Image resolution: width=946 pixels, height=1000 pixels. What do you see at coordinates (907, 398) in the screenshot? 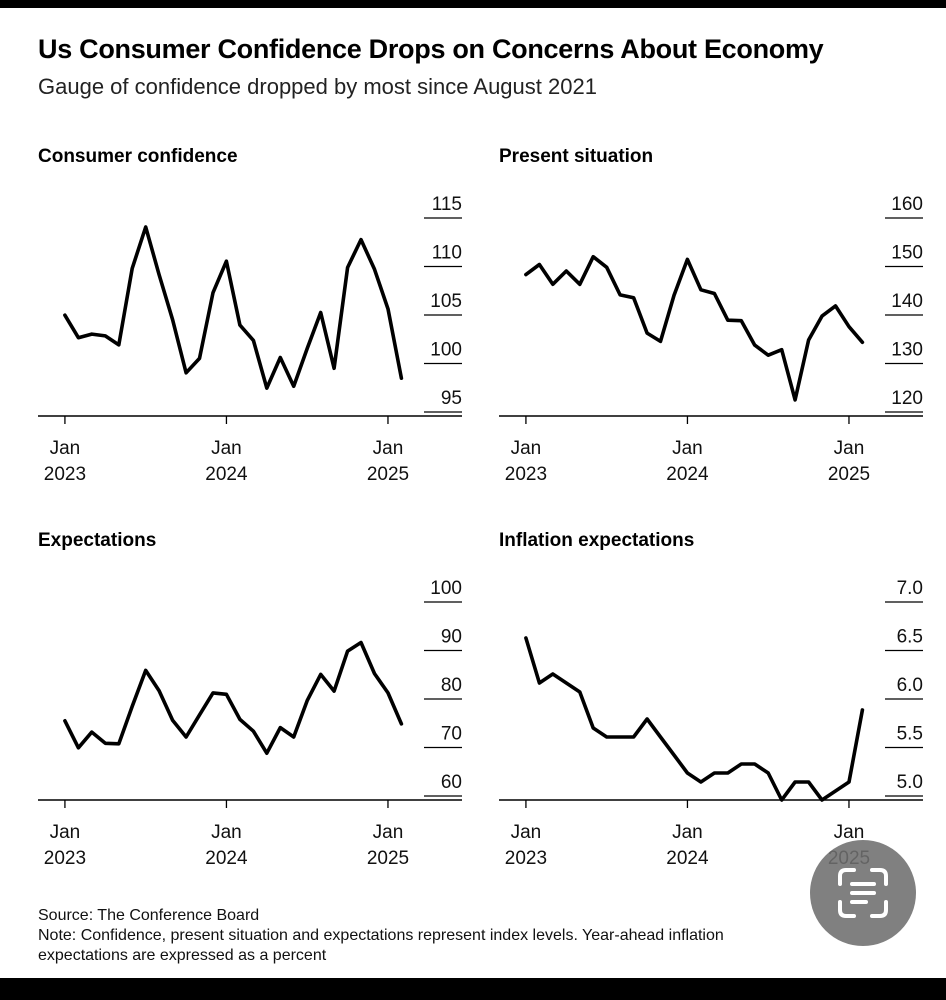
I see `present-situation-ytick-label: 120` at bounding box center [907, 398].